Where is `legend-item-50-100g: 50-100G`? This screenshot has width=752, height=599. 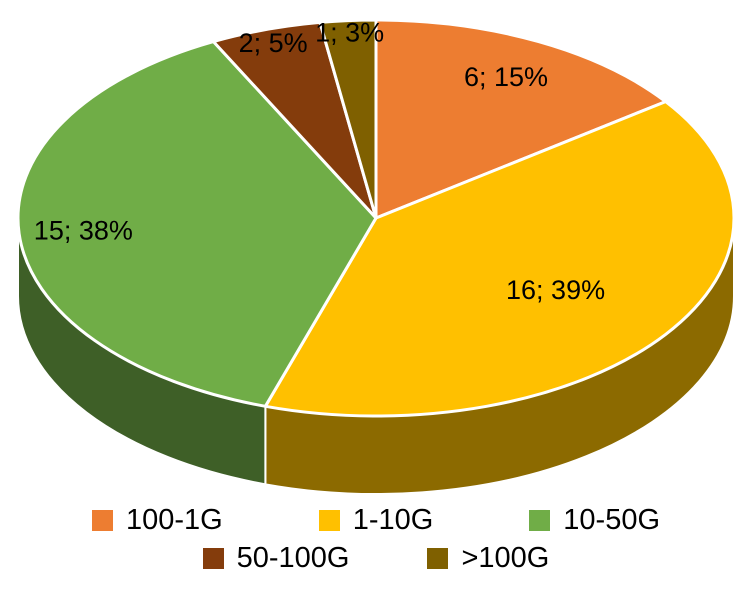
legend-item-50-100g: 50-100G is located at coordinates (276, 558).